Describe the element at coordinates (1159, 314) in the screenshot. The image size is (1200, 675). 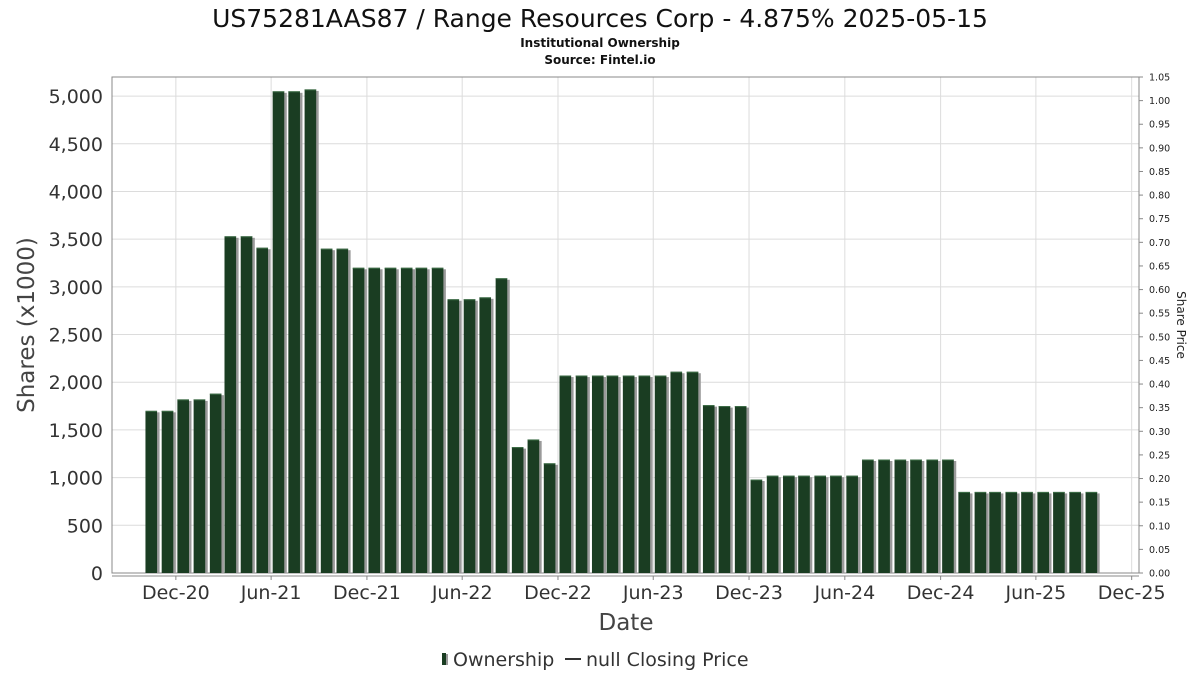
I see `y2-tick-label: 0.55` at that location.